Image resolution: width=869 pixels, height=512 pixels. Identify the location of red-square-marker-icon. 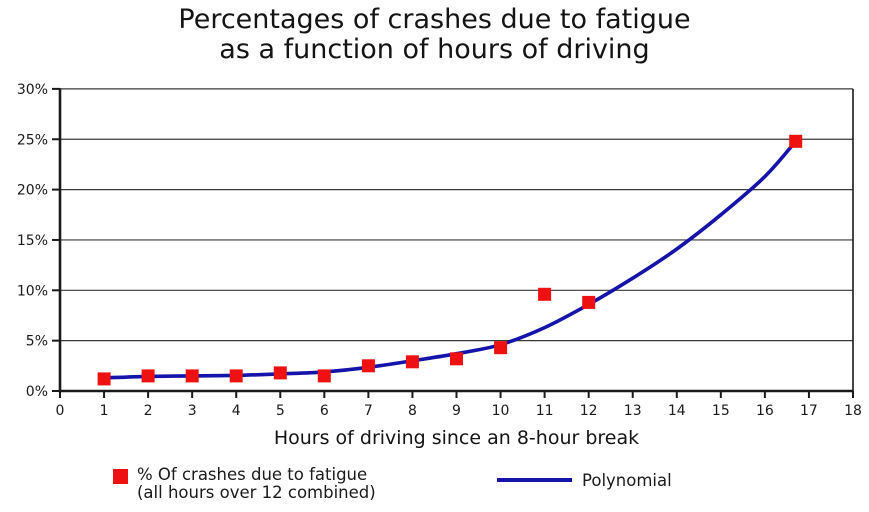
(120, 476).